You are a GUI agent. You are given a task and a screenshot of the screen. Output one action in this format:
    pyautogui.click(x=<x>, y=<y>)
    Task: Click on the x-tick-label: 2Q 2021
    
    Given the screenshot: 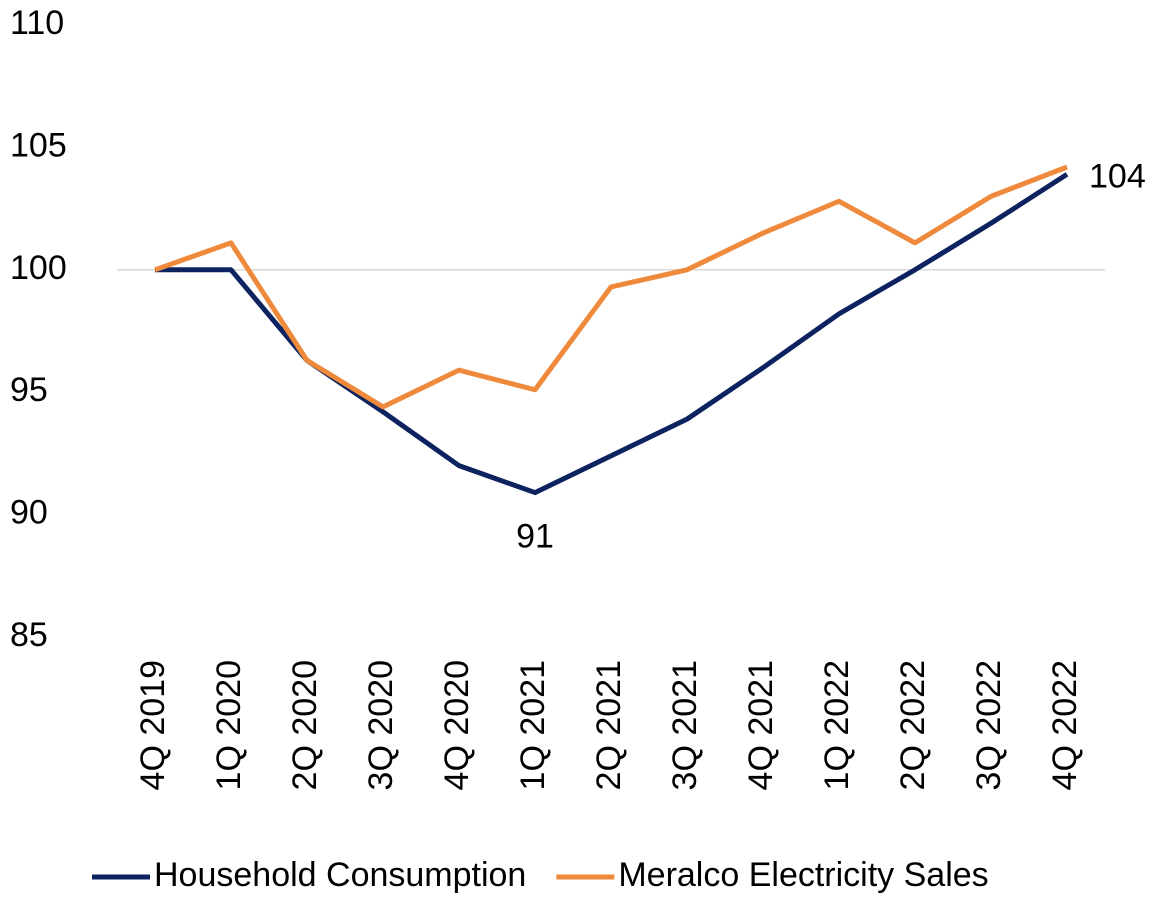 What is the action you would take?
    pyautogui.click(x=609, y=725)
    